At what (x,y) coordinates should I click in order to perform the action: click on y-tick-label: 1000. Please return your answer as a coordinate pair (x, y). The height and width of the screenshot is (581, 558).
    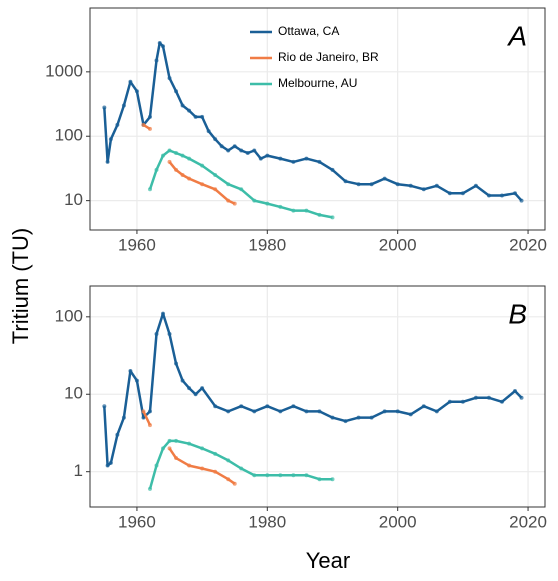
    Looking at the image, I should click on (64, 70).